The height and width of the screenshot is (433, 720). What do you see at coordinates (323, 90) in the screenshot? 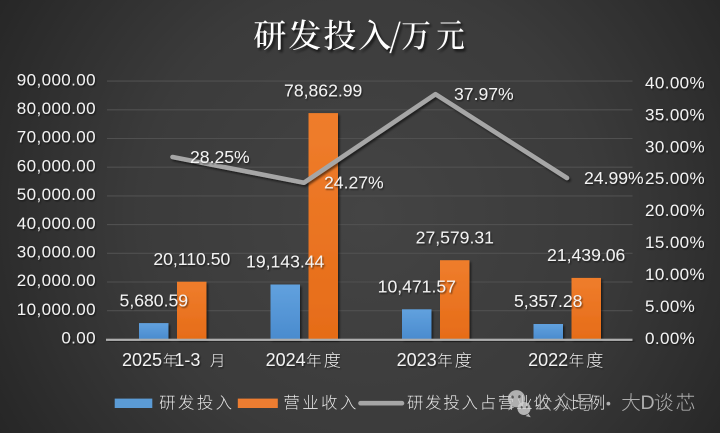
I see `svg-text: 78,862.99` at bounding box center [323, 90].